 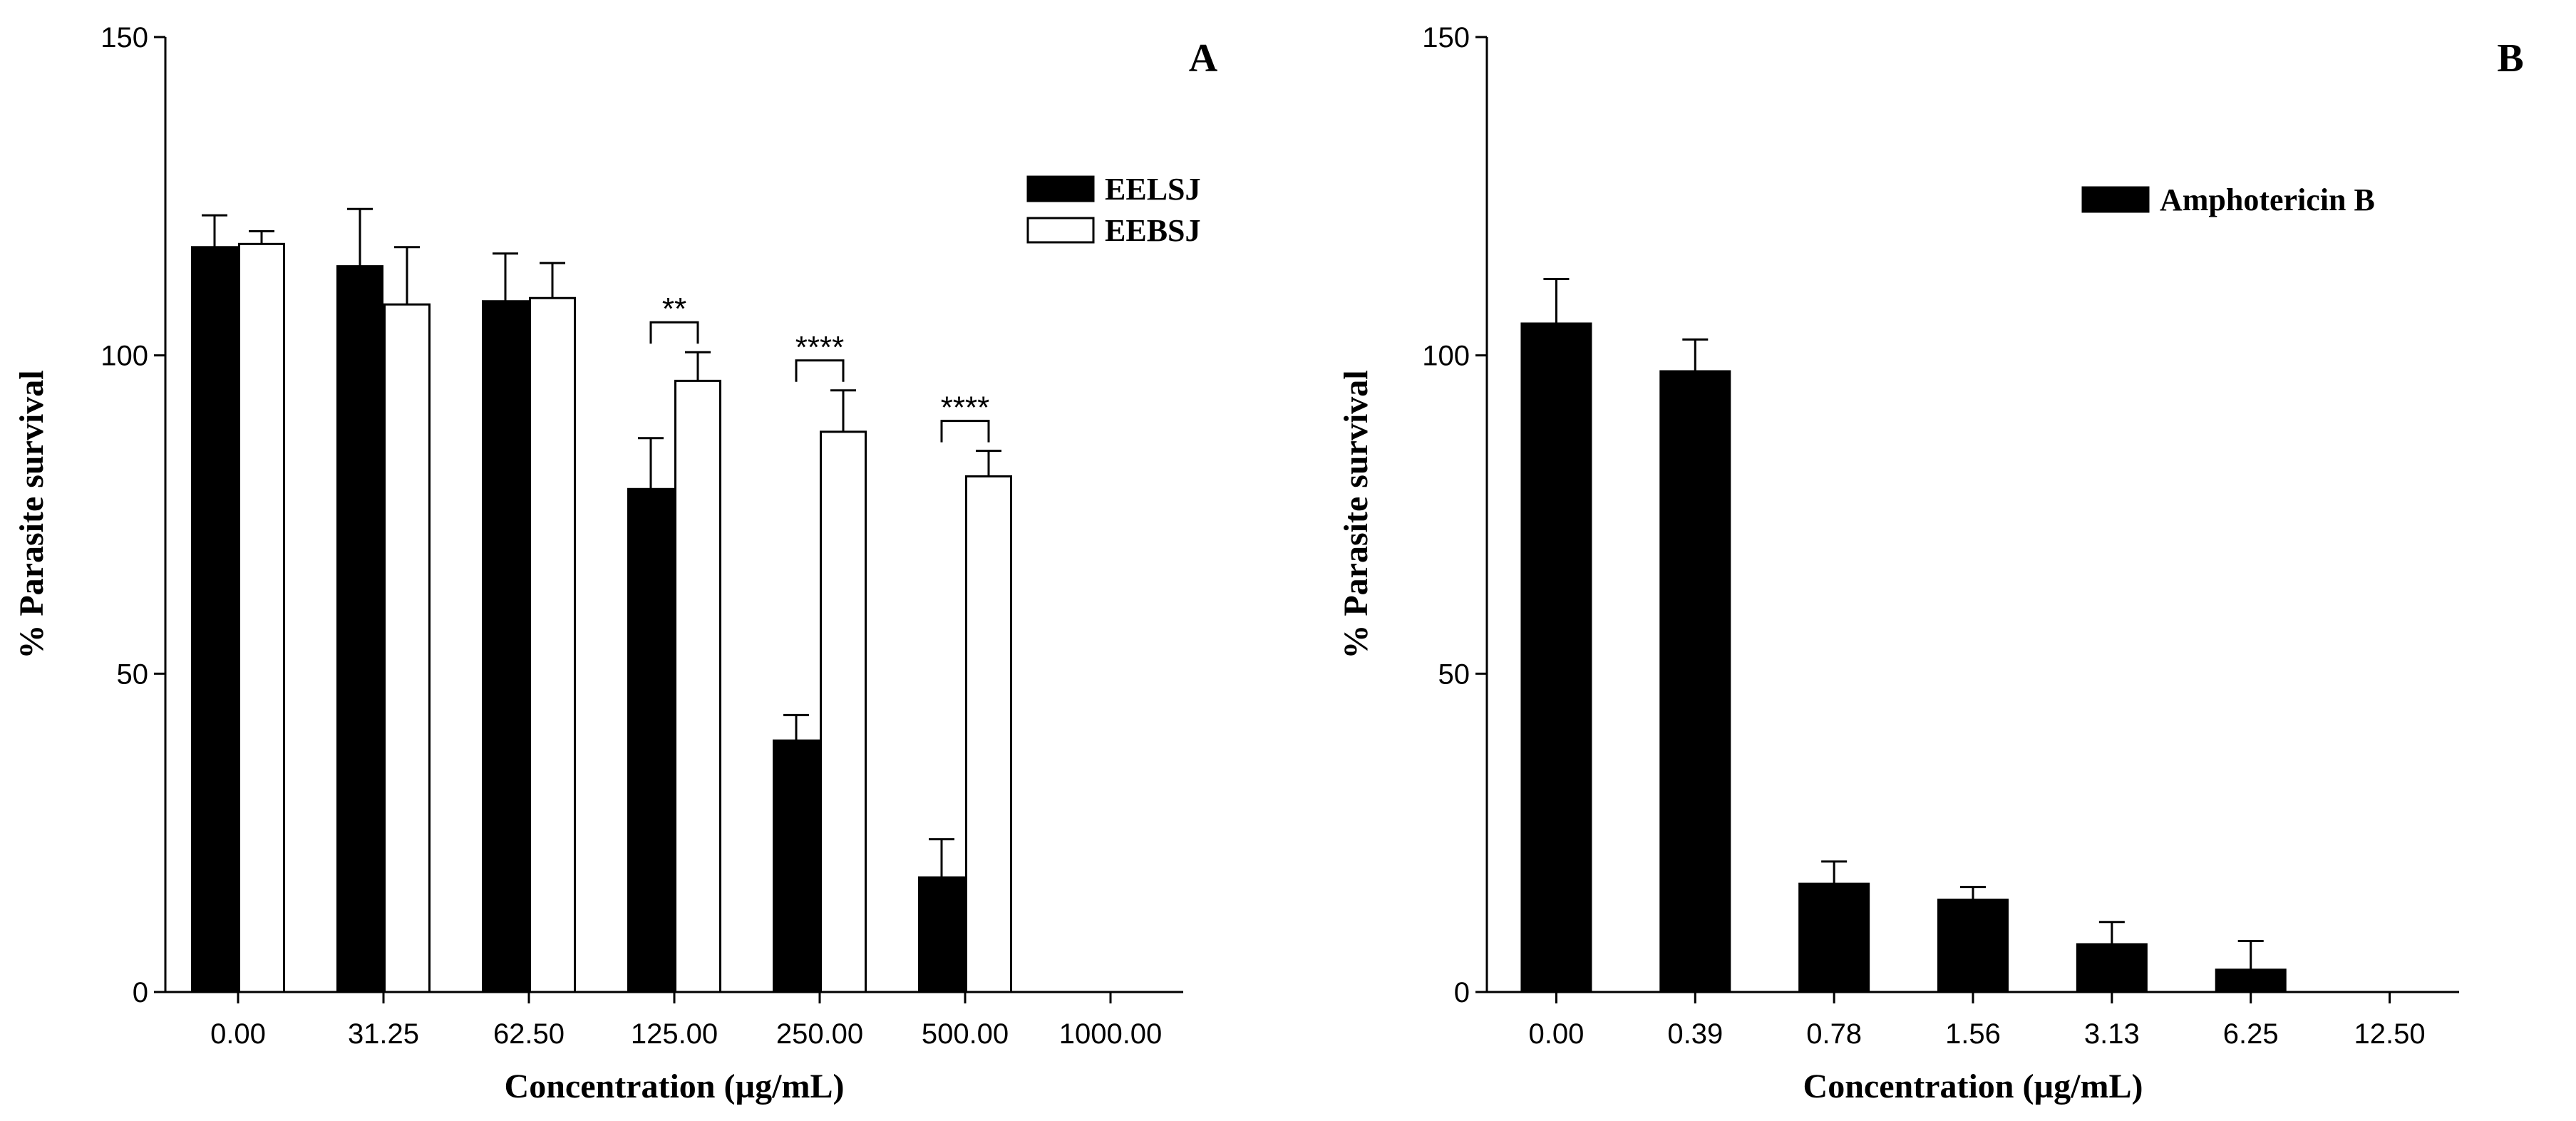 What do you see at coordinates (1973, 1034) in the screenshot?
I see `x-tick-label: 1.56` at bounding box center [1973, 1034].